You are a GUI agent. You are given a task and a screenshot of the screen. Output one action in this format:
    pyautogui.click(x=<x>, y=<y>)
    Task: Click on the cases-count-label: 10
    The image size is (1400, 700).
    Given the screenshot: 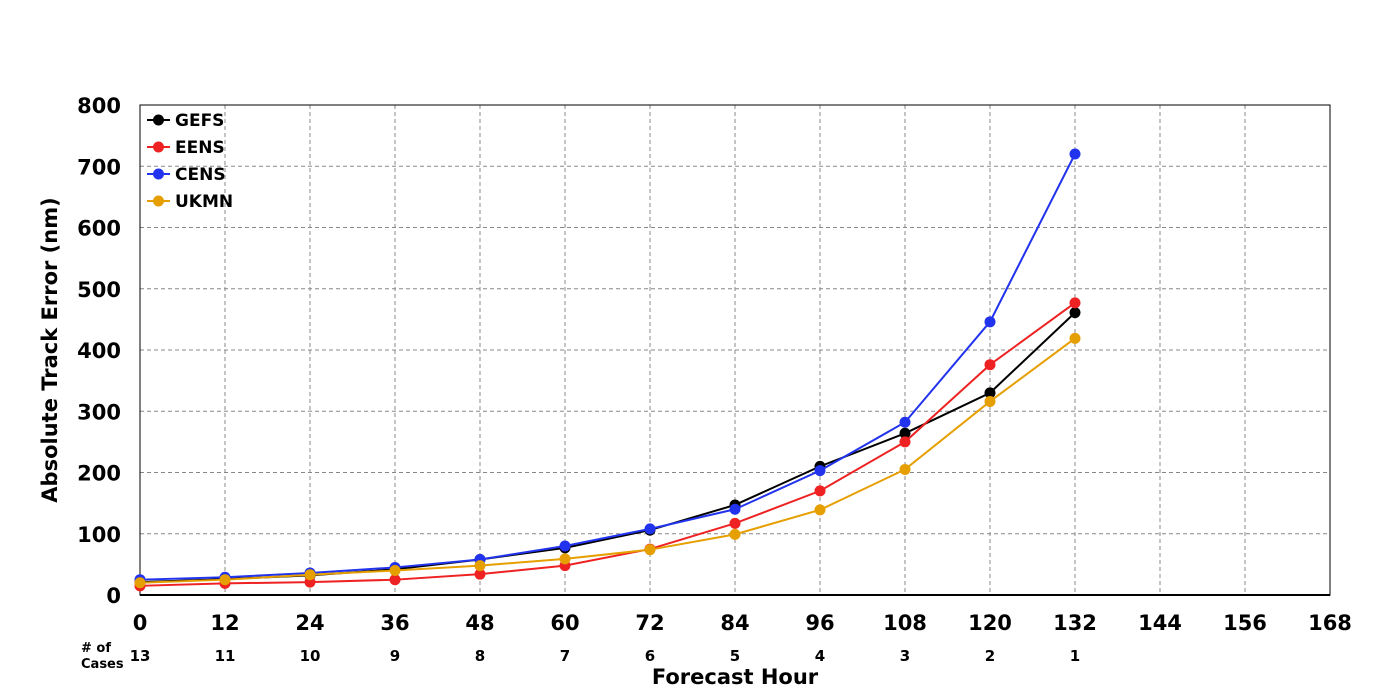 What is the action you would take?
    pyautogui.click(x=310, y=656)
    